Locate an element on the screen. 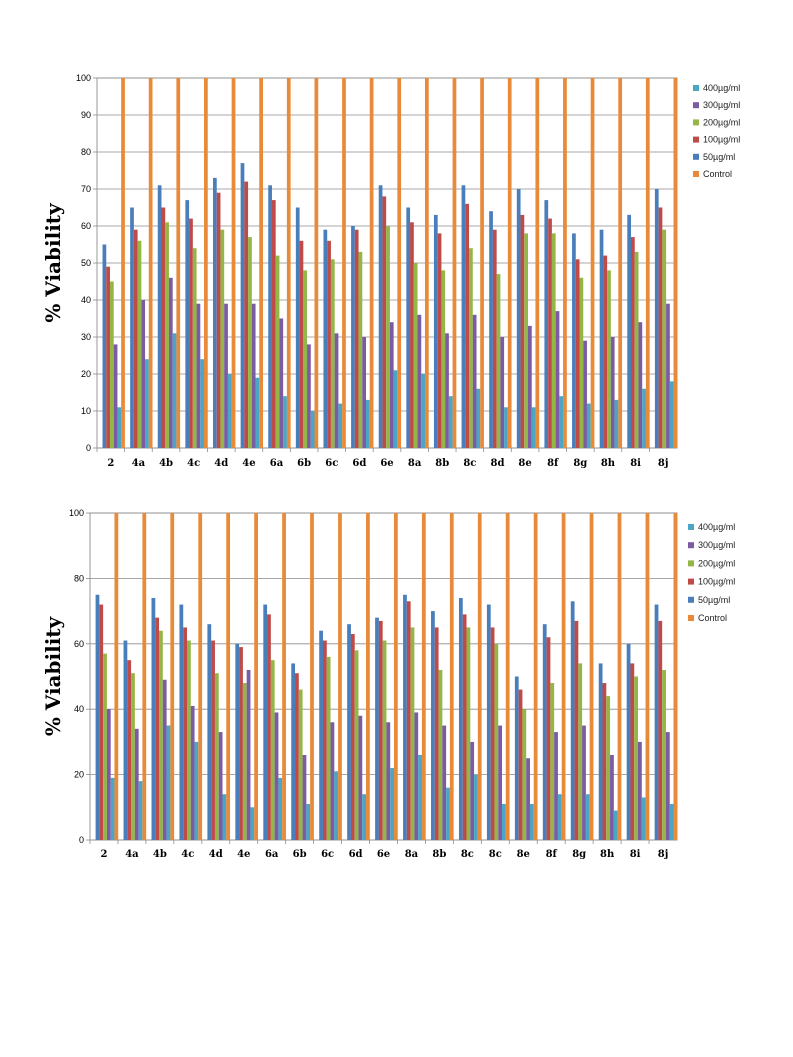 The image size is (793, 1057). y-tick-label: 0 is located at coordinates (88, 448).